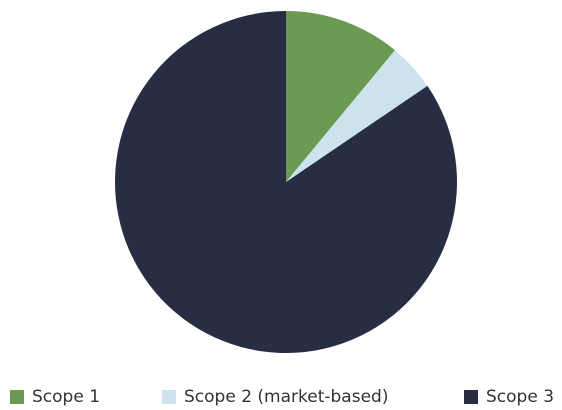 Image resolution: width=562 pixels, height=410 pixels. I want to click on legend-item-scope-1: Scope 1, so click(55, 397).